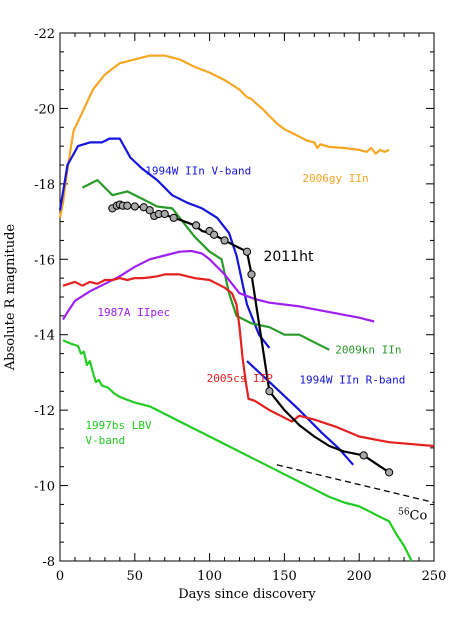 Image resolution: width=457 pixels, height=640 pixels. Describe the element at coordinates (44, 487) in the screenshot. I see `y-tick-label: -10` at that location.